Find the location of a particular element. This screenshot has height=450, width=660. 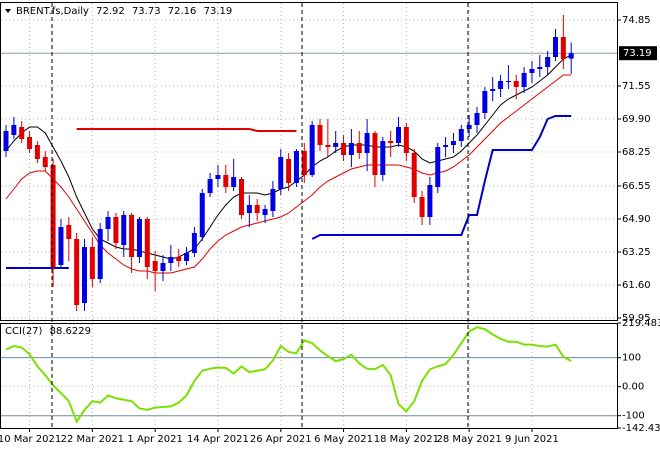

x-tick-label: 14 Apr 2021 is located at coordinates (218, 439).